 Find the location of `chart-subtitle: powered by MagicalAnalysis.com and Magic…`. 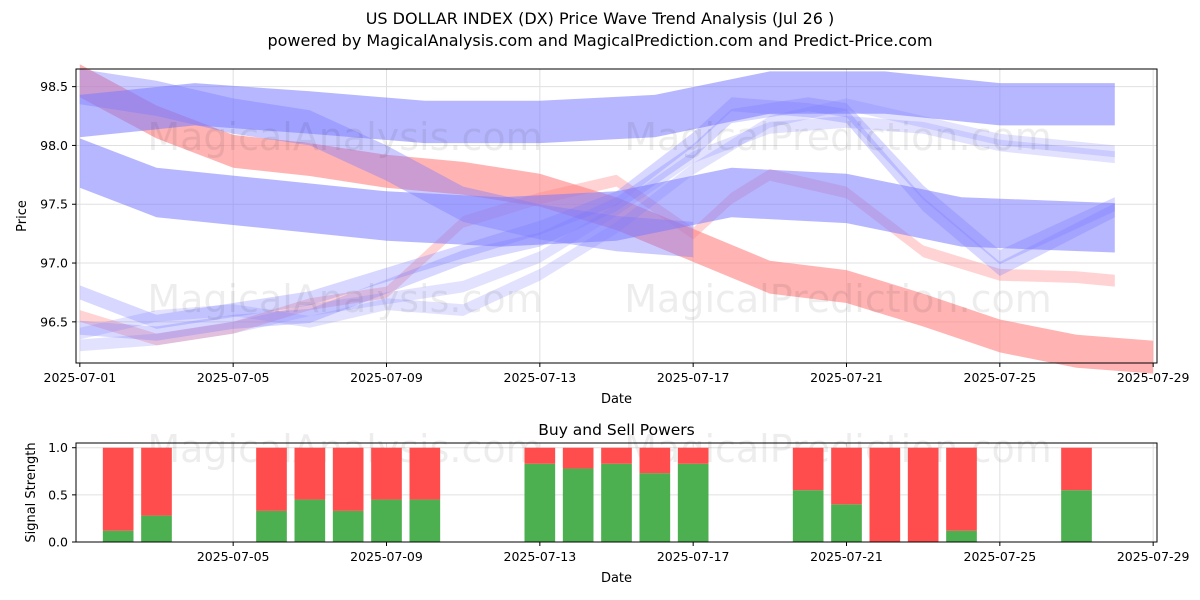

chart-subtitle: powered by MagicalAnalysis.com and Magic… is located at coordinates (600, 40).